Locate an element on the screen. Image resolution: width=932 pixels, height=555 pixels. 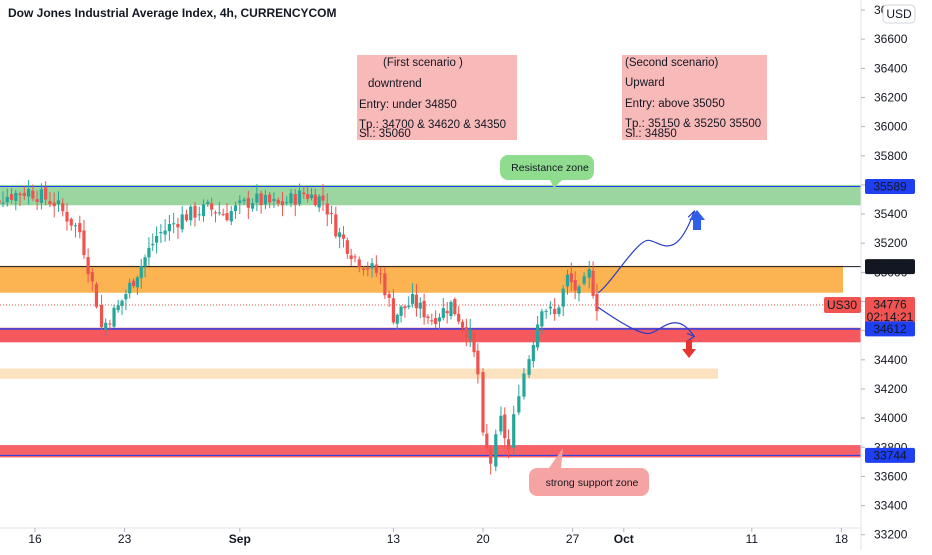
support-zone-callout: strong support zone is located at coordinates (589, 472).